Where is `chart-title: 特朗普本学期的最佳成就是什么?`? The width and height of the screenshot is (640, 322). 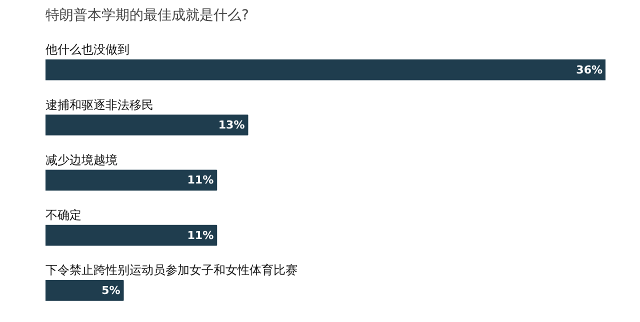
chart-title: 特朗普本学期的最佳成就是什么? is located at coordinates (147, 15).